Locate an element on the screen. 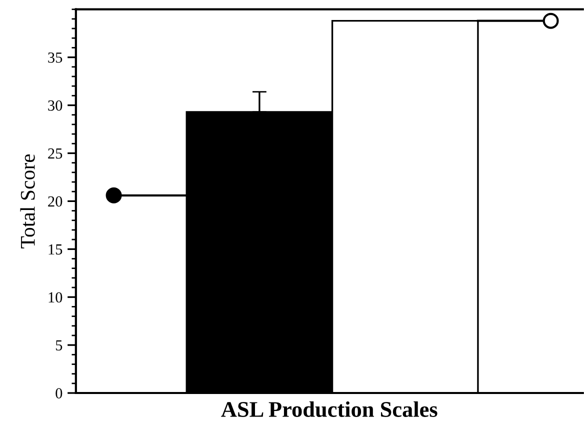  y-tick-label: 5 is located at coordinates (59, 345).